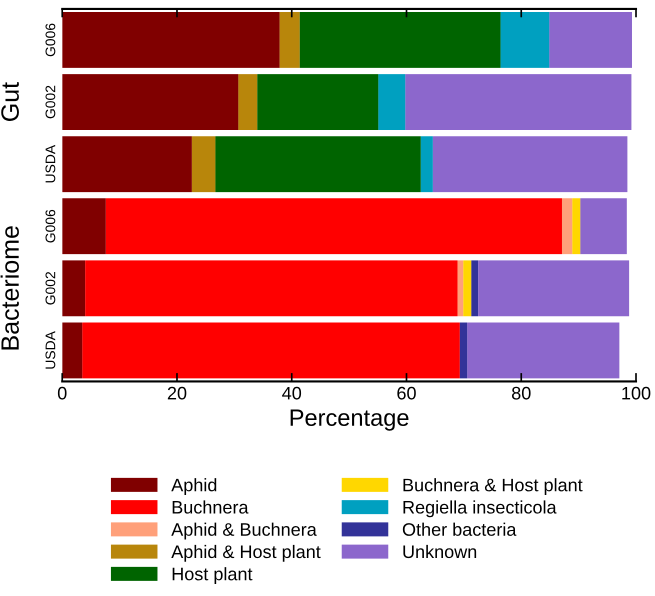 This screenshot has height=596, width=655. I want to click on legend-label: Host plant, so click(212, 575).